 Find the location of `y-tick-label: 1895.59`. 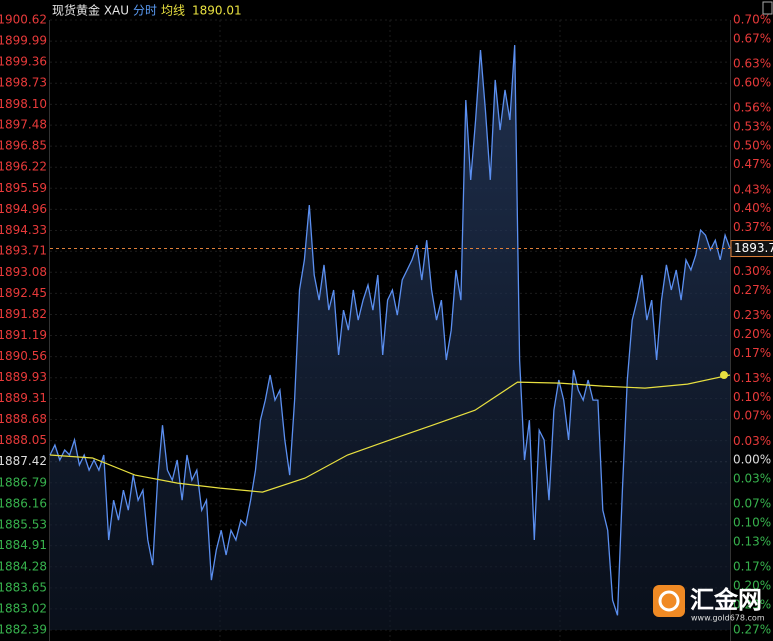

y-tick-label: 1895.59 is located at coordinates (23, 188).